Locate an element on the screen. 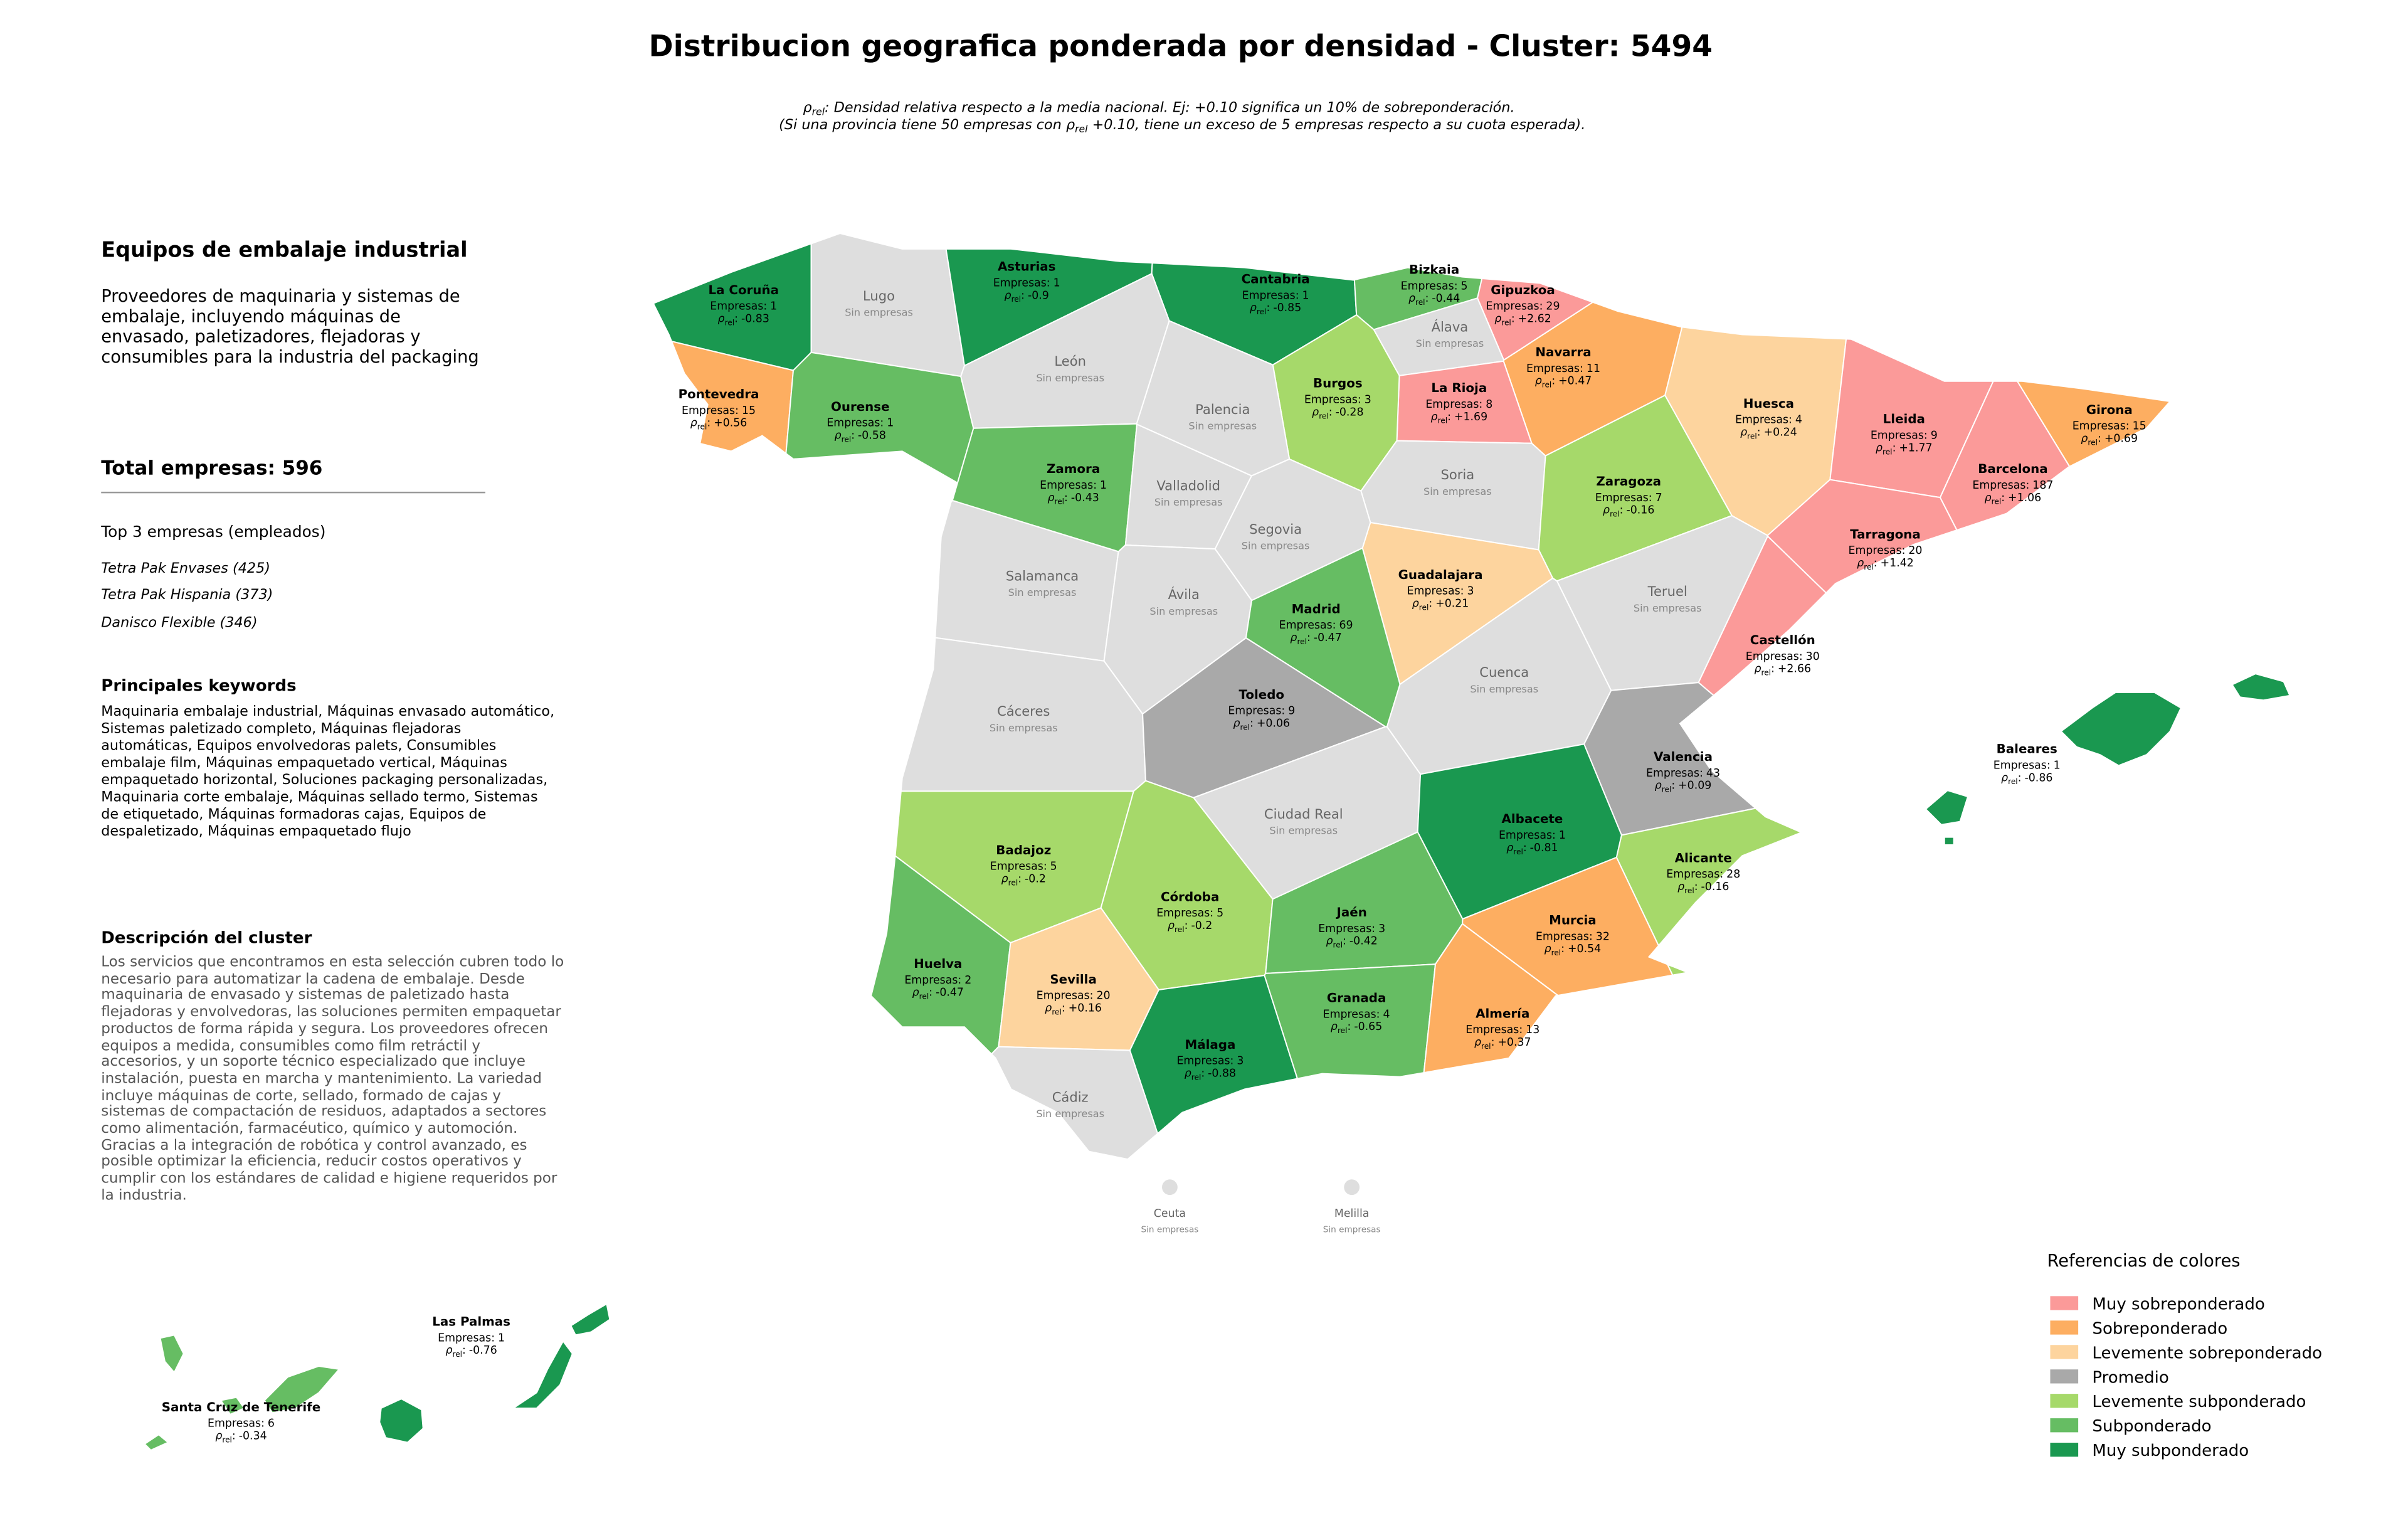 This screenshot has width=2408, height=1528. province-rho: ρrel: -0.88 is located at coordinates (1210, 1075).